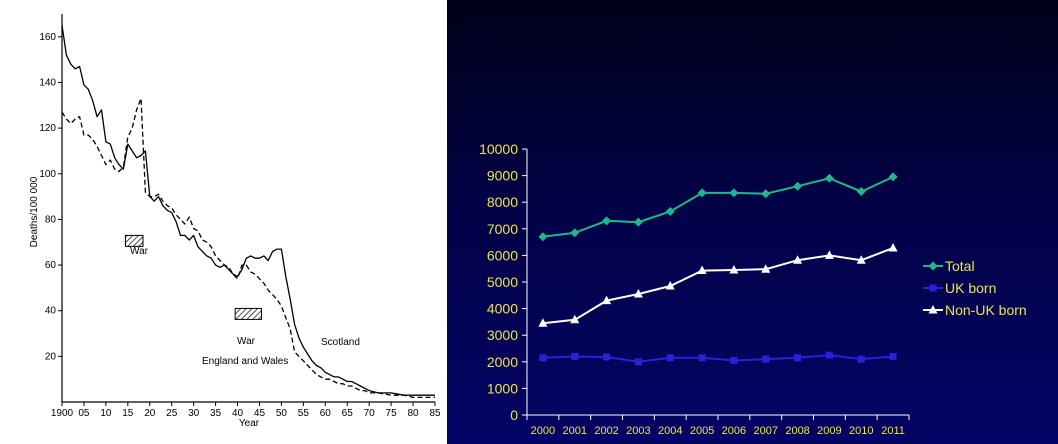 The width and height of the screenshot is (1058, 444). I want to click on x-tick-label-60: 60, so click(326, 413).